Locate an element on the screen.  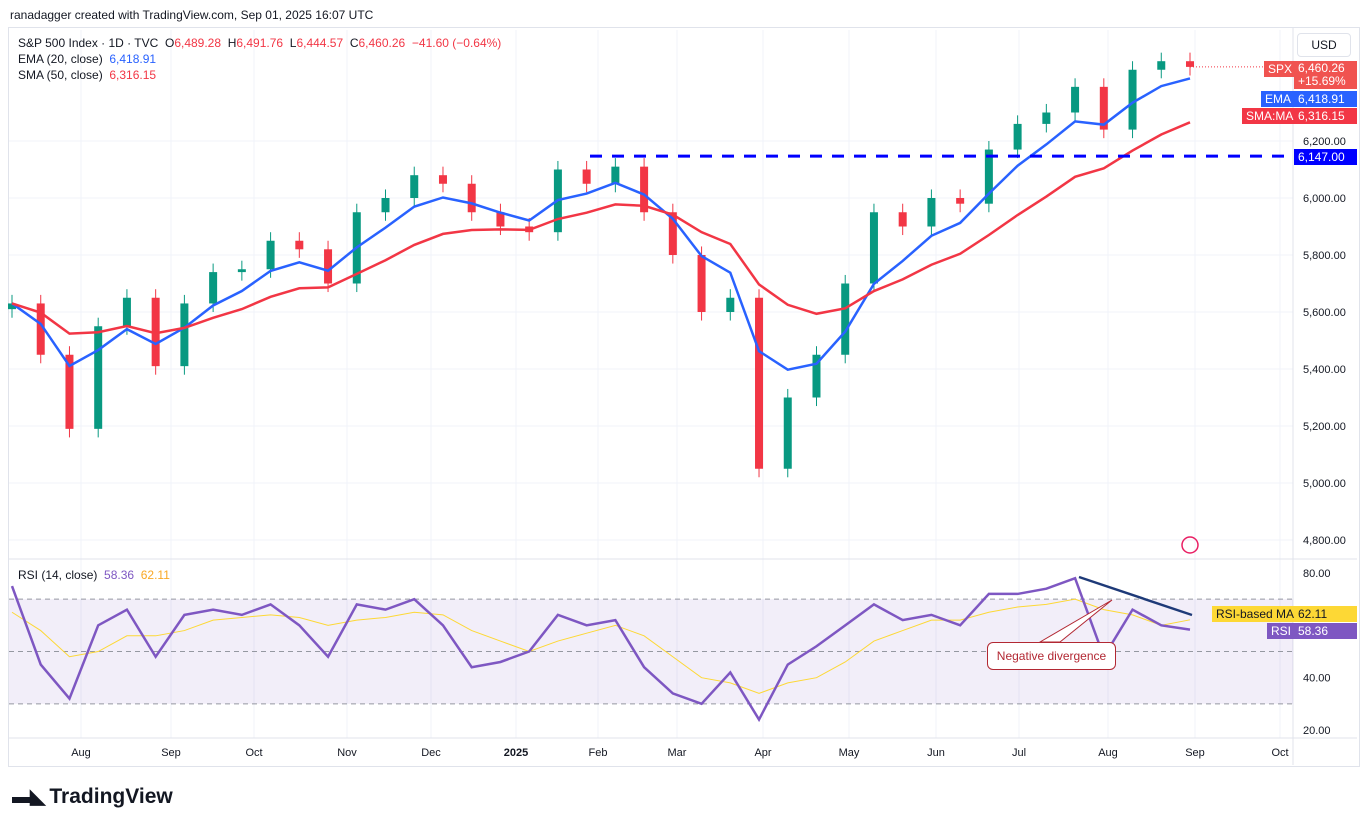
spx-pct: +15.69% is located at coordinates (1322, 81).